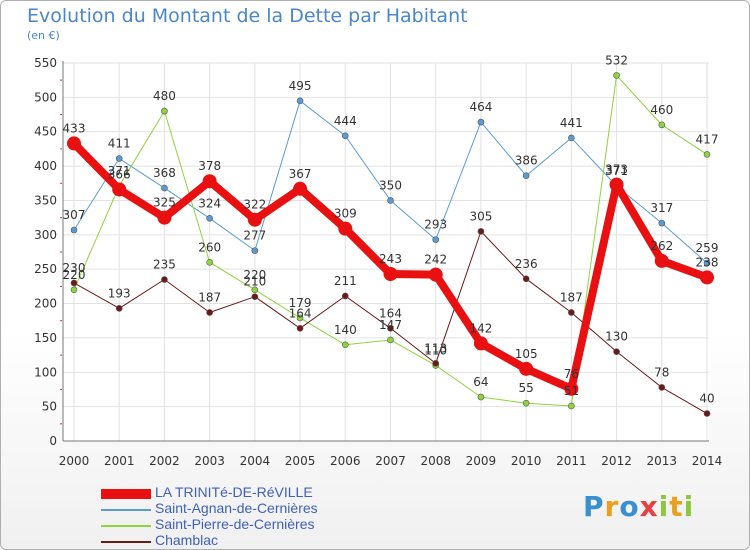 The image size is (750, 550). What do you see at coordinates (480, 107) in the screenshot?
I see `series-1-data-label: 464` at bounding box center [480, 107].